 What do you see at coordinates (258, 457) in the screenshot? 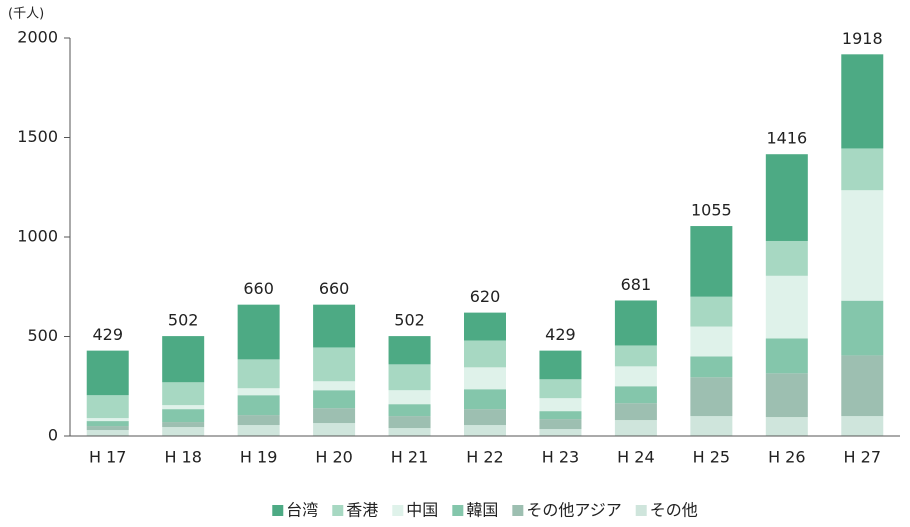
I see `x-tick-label: H 19` at bounding box center [258, 457].